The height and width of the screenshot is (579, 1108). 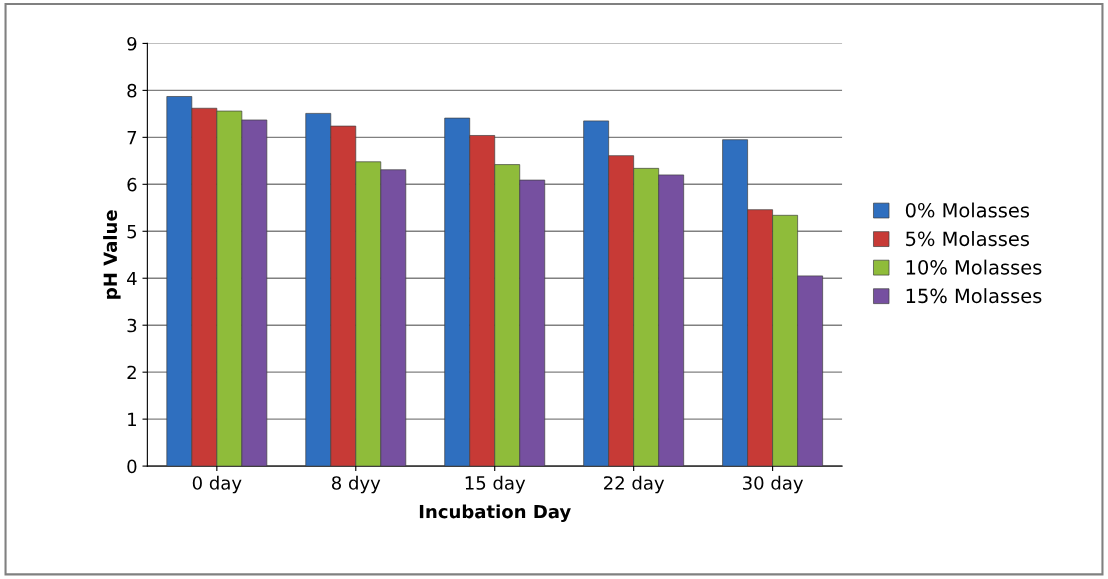 I want to click on x-tick-label: 15 day, so click(x=495, y=484).